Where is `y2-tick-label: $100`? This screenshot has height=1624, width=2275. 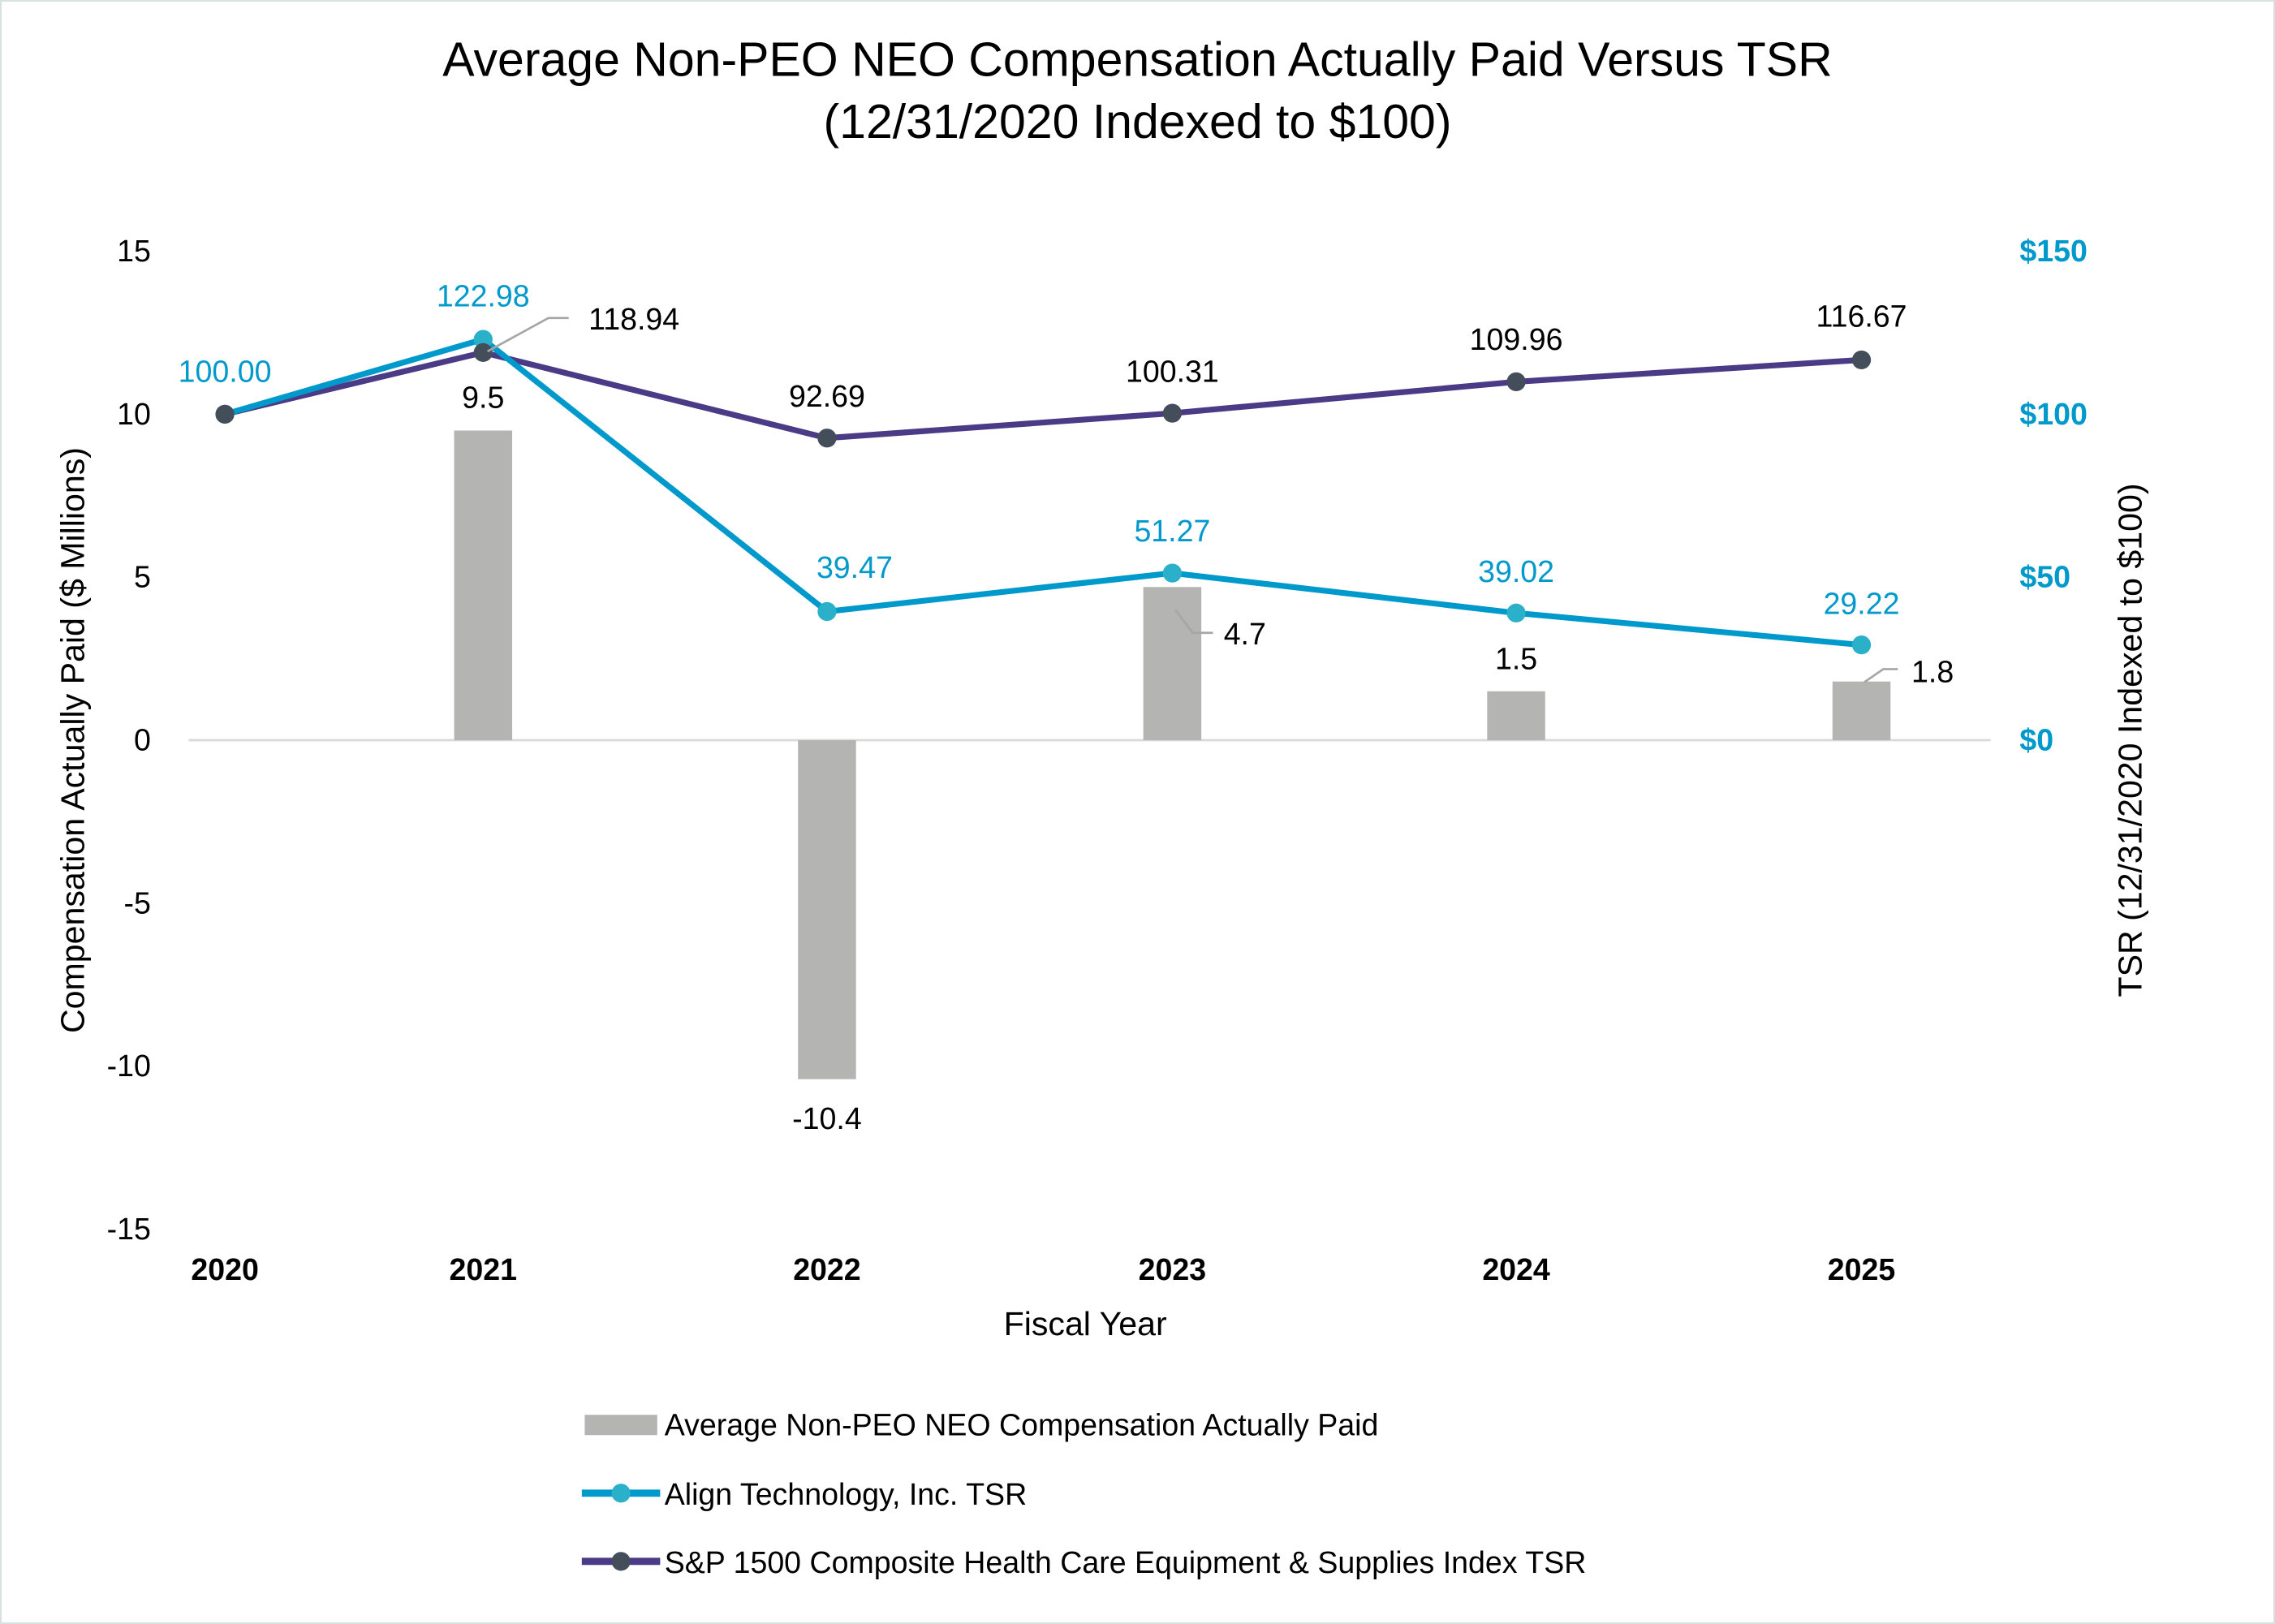 y2-tick-label: $100 is located at coordinates (2053, 414).